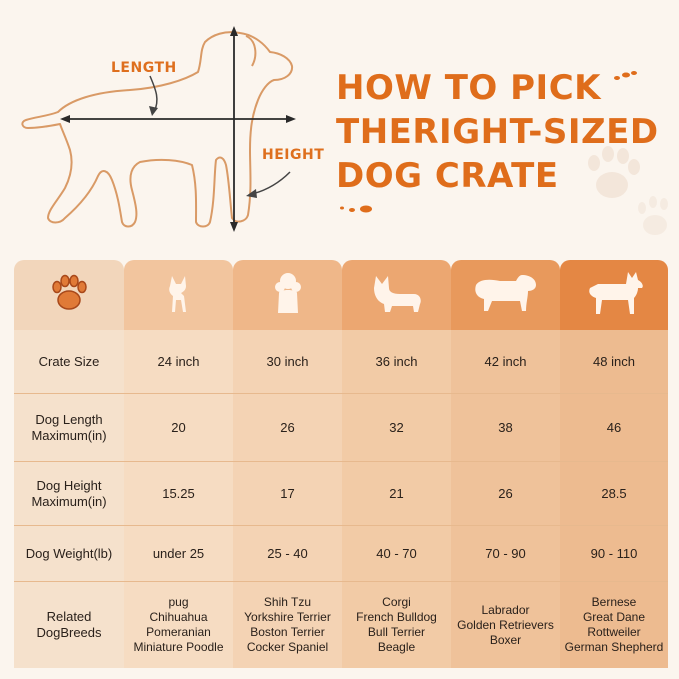 This screenshot has height=679, width=679. What do you see at coordinates (468, 88) in the screenshot?
I see `title-line-1: HOW TO PICK` at bounding box center [468, 88].